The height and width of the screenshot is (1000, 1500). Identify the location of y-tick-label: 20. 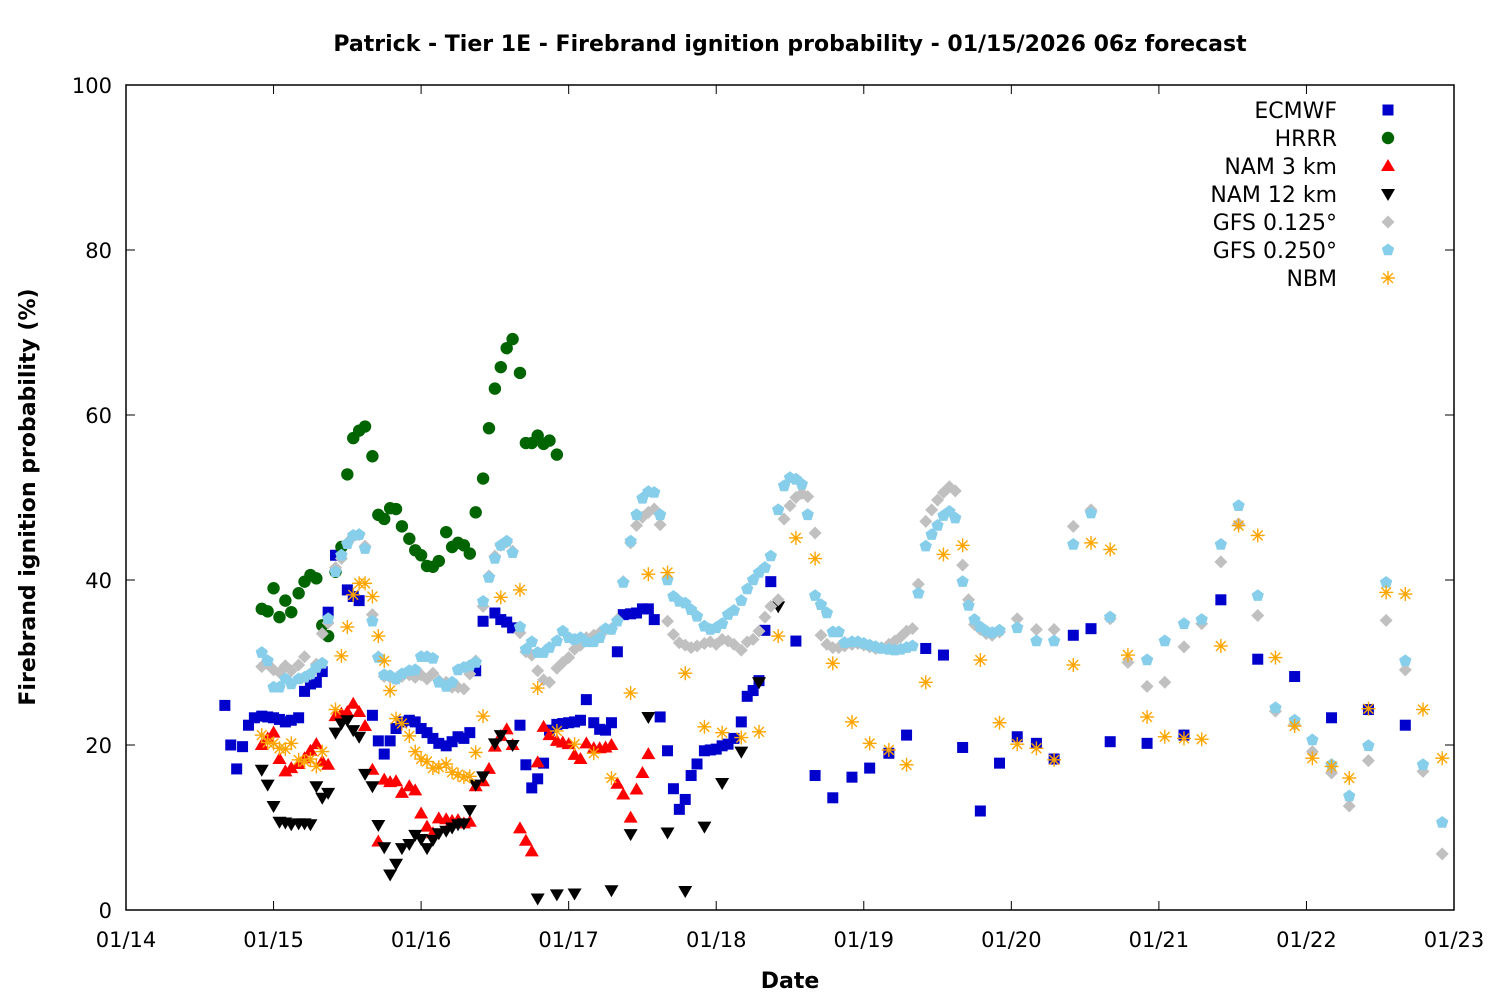
(98, 746).